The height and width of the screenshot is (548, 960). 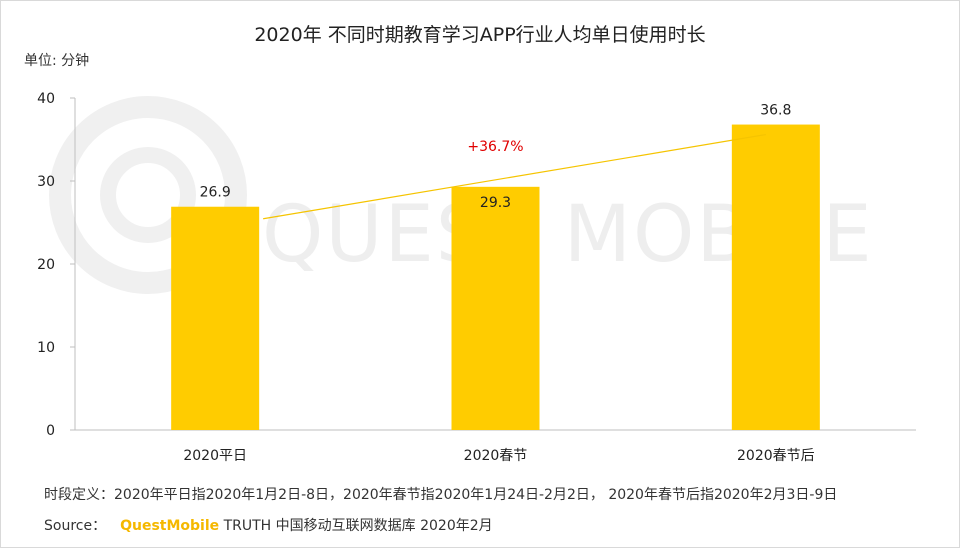 What do you see at coordinates (46, 348) in the screenshot?
I see `y-tick-label: 10` at bounding box center [46, 348].